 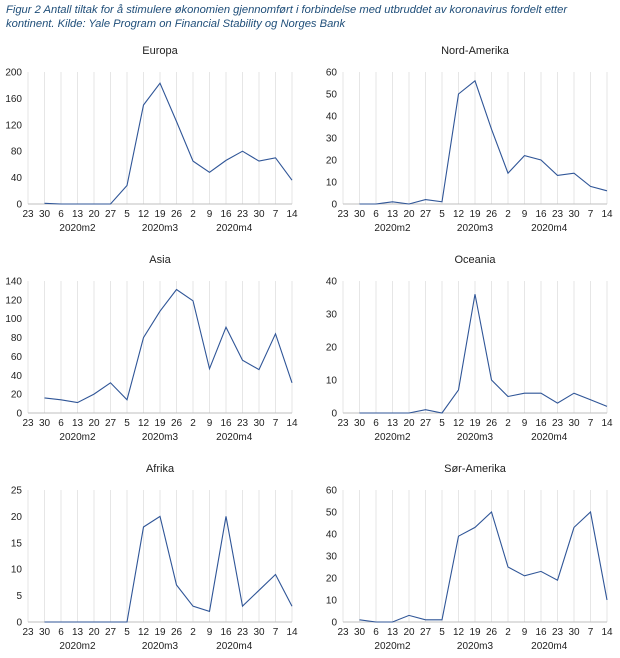 What do you see at coordinates (475, 469) in the screenshot?
I see `chart-title: Sør-Amerika` at bounding box center [475, 469].